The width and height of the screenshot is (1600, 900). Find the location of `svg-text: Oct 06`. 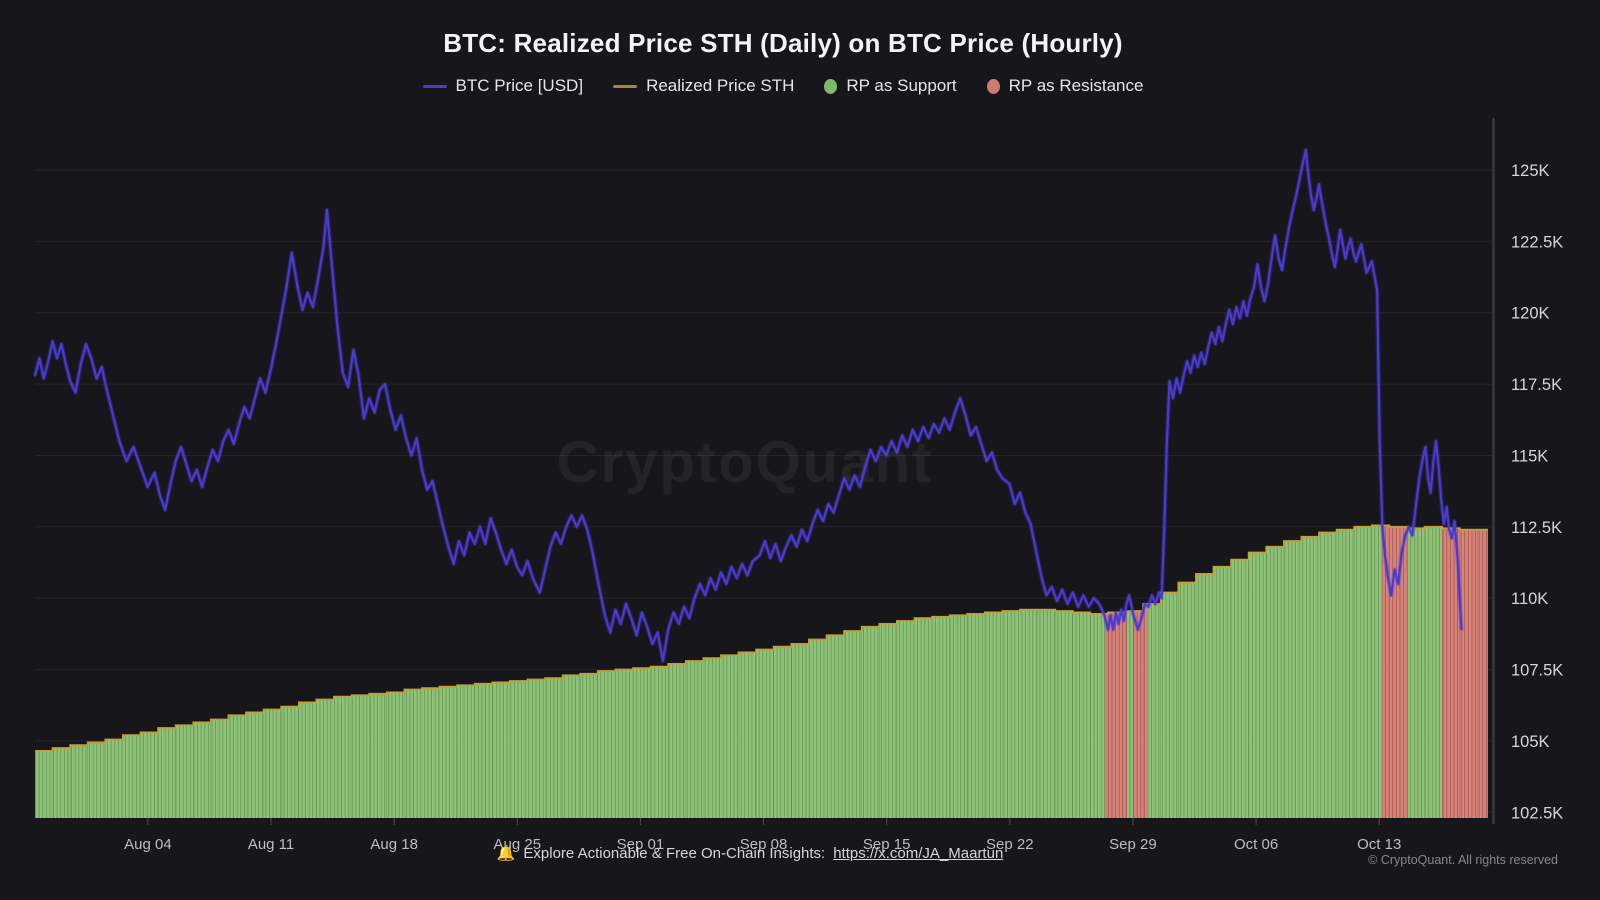

svg-text: Oct 06 is located at coordinates (1256, 844).